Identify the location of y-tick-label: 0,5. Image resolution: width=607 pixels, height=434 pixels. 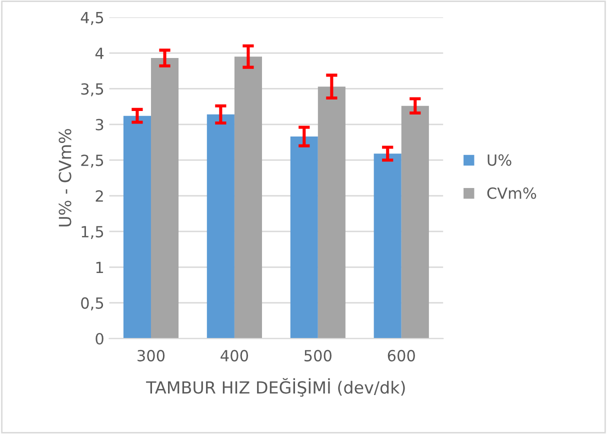
(92, 303).